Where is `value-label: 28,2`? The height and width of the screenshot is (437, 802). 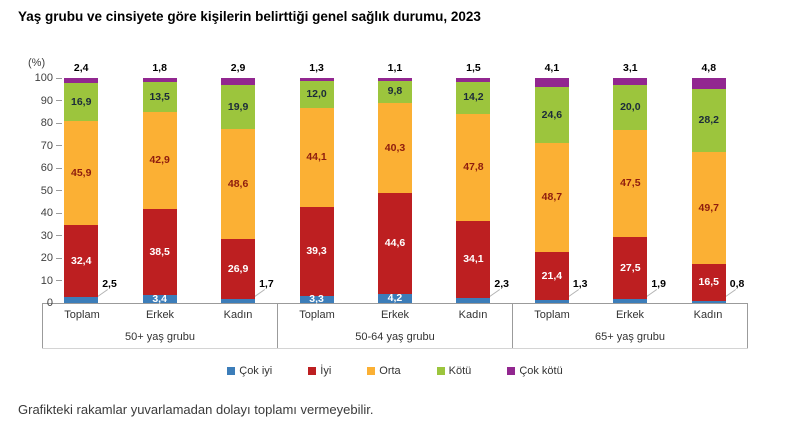 value-label: 28,2 is located at coordinates (708, 120).